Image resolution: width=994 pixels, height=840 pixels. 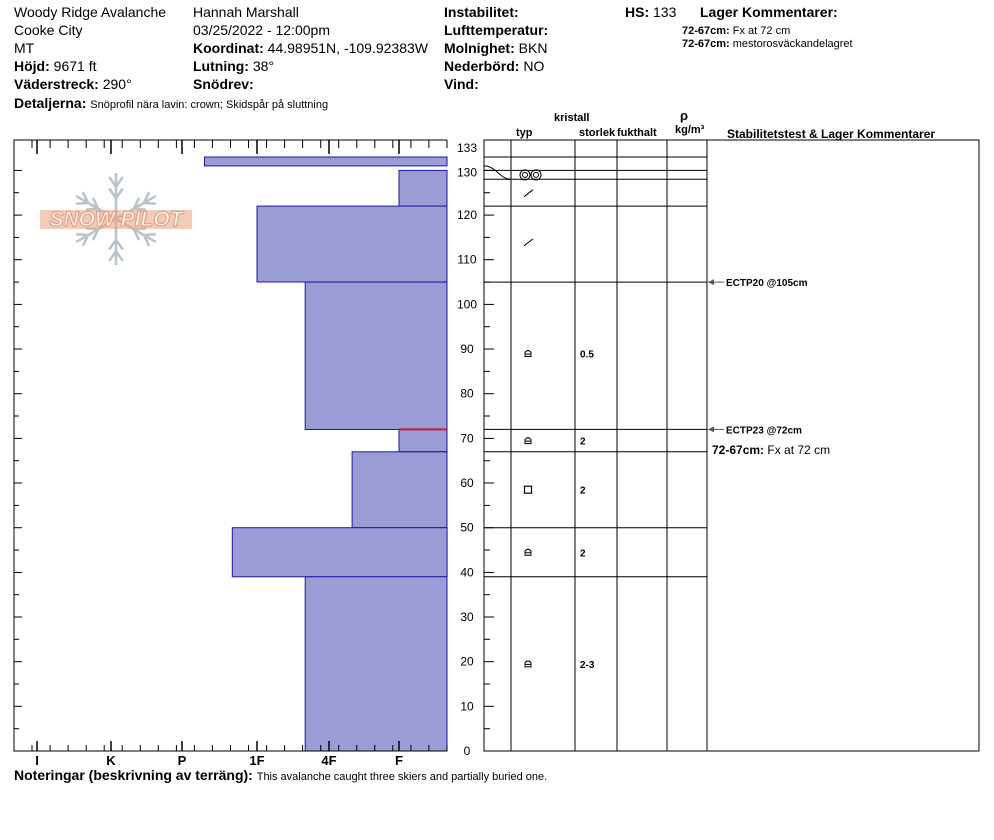 I want to click on state-name: MT, so click(x=24, y=48).